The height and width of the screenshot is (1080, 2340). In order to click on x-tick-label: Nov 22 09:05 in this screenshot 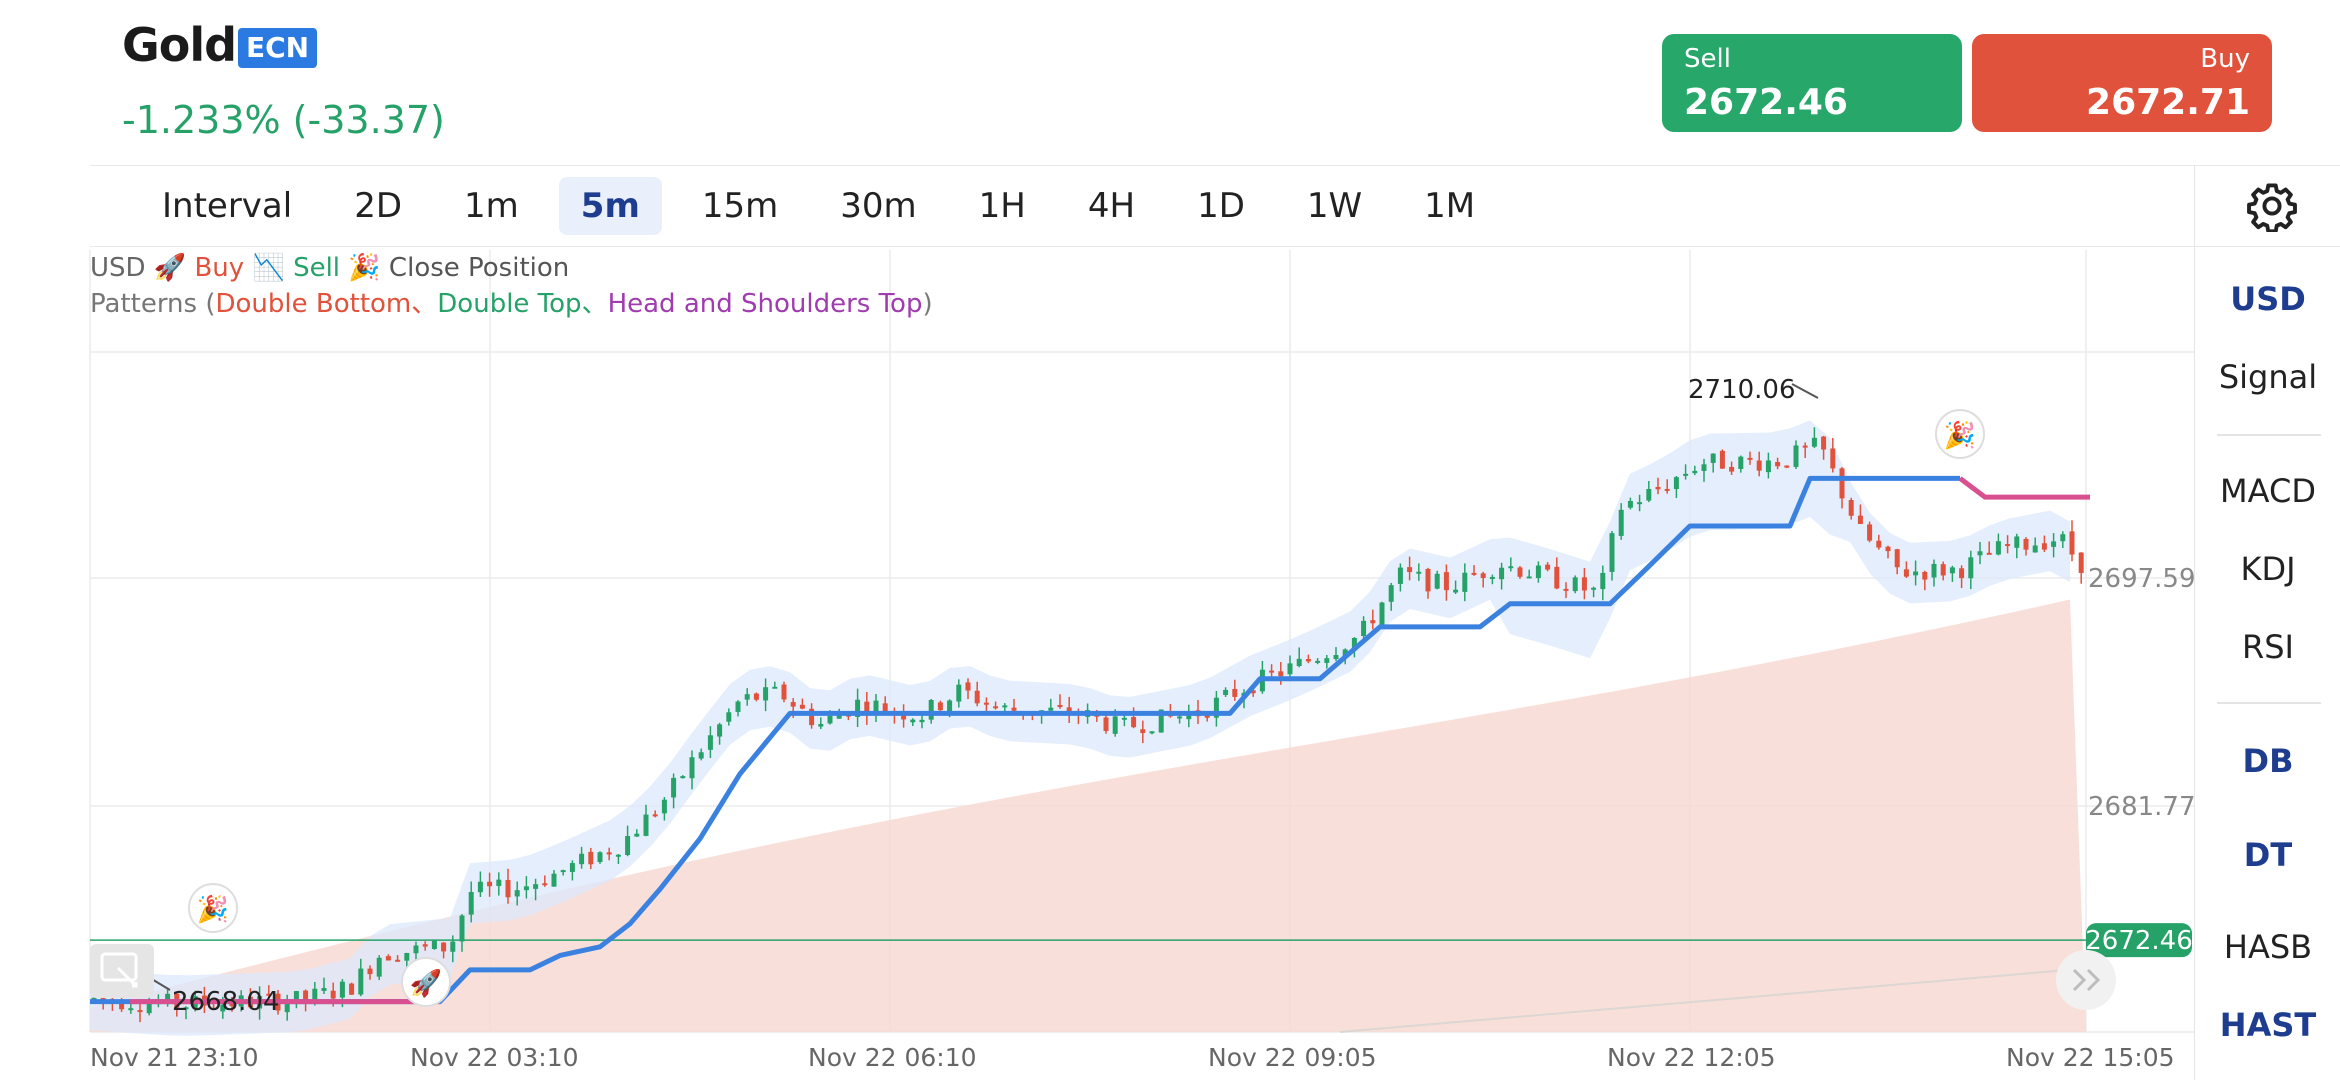, I will do `click(1292, 1057)`.